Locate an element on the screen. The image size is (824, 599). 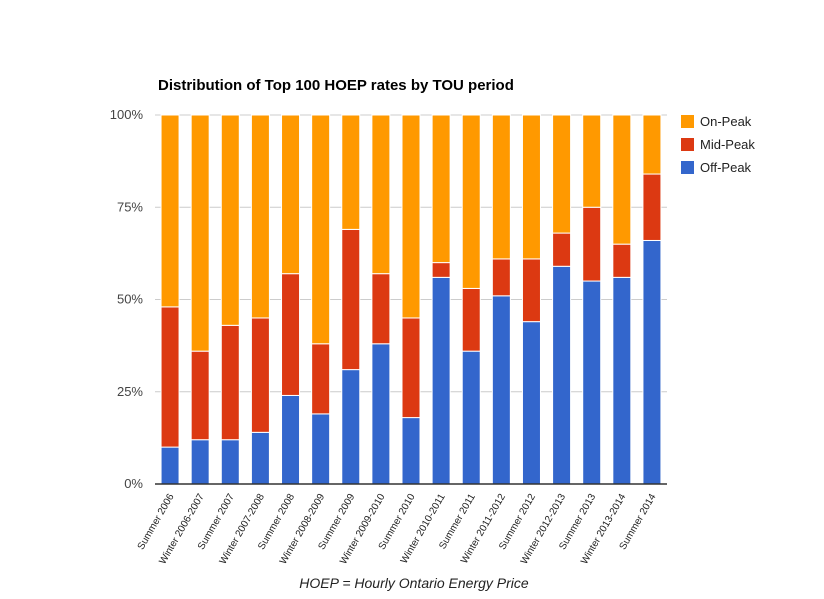
y-tick-label: 0% is located at coordinates (133, 483).